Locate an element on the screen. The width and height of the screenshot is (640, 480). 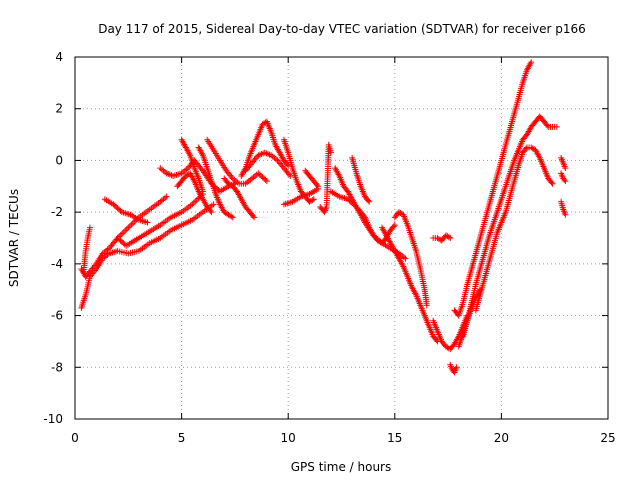
x-axis-label: GPS time / hours is located at coordinates (341, 467).